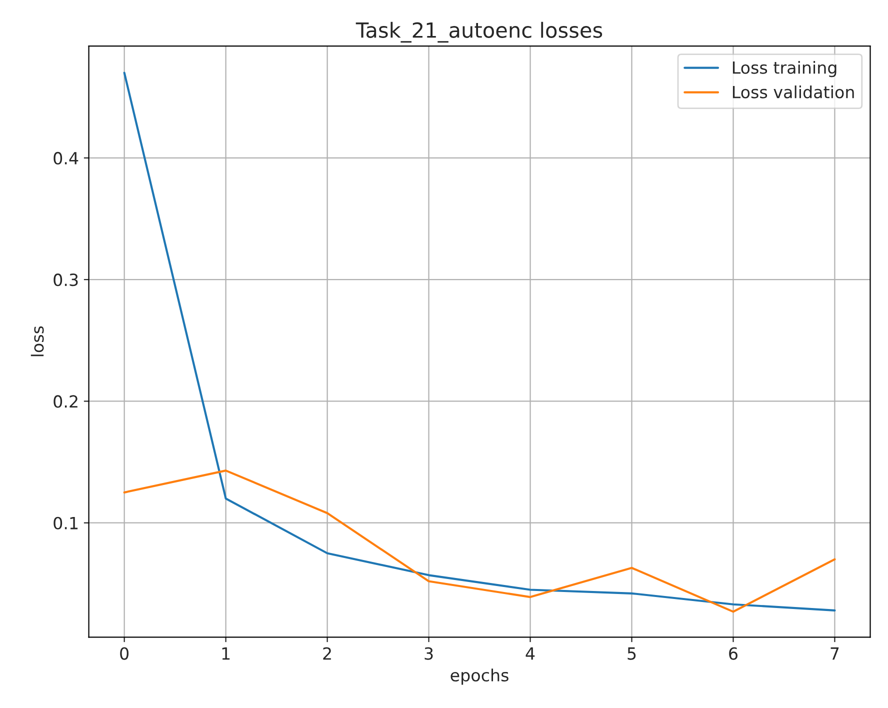 The height and width of the screenshot is (708, 888). I want to click on y-tick-label: 0.1, so click(66, 523).